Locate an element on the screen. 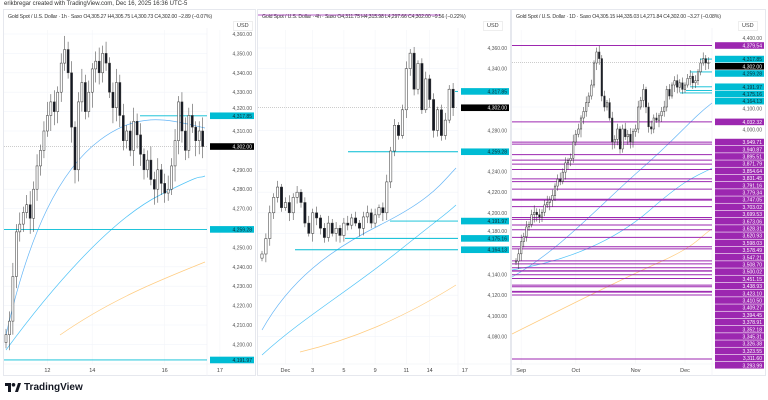  x-tick-label: 3 is located at coordinates (312, 371).